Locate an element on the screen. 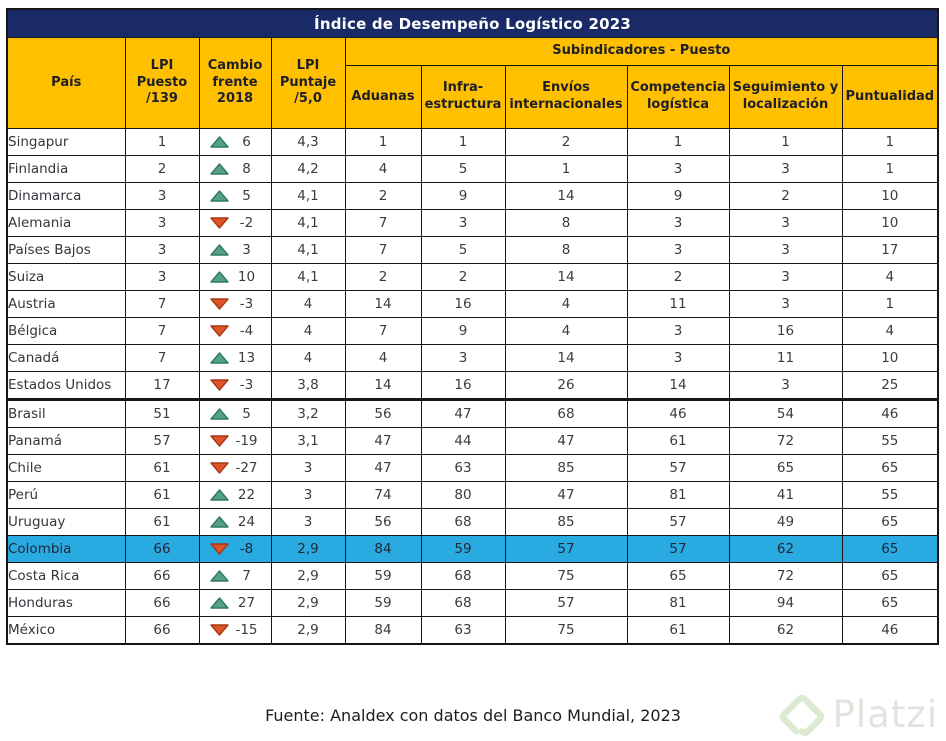 Image resolution: width=946 pixels, height=741 pixels. seguimiento-localizacion-cell: 49 is located at coordinates (785, 522).